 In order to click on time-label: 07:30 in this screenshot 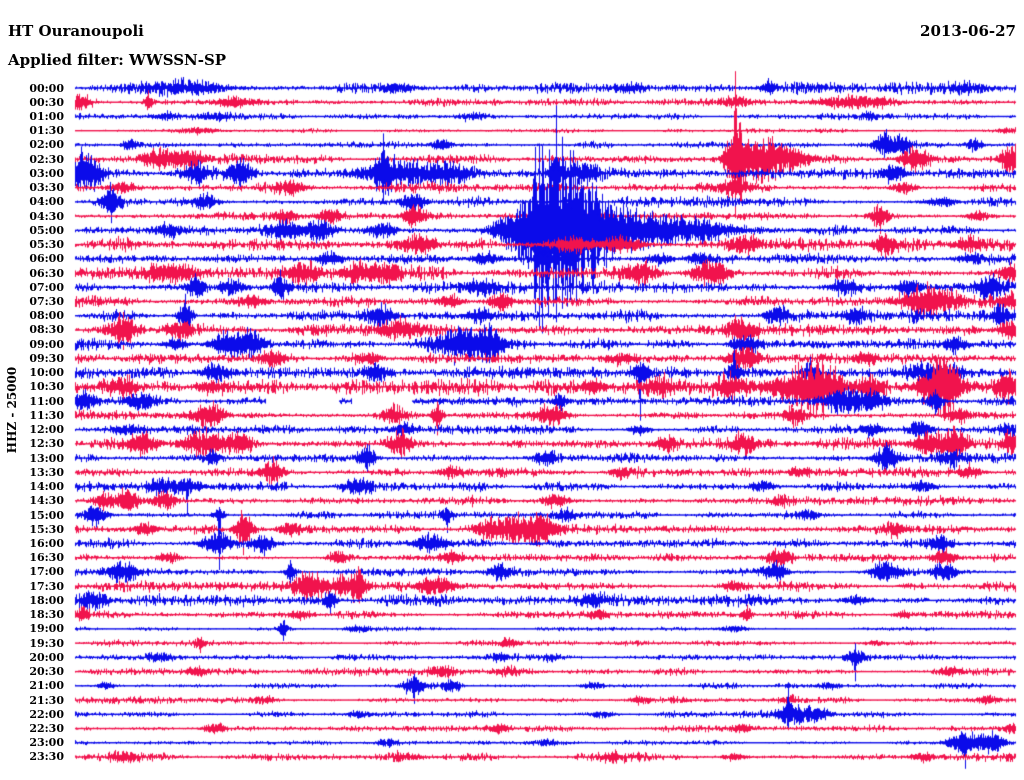, I will do `click(46, 301)`.